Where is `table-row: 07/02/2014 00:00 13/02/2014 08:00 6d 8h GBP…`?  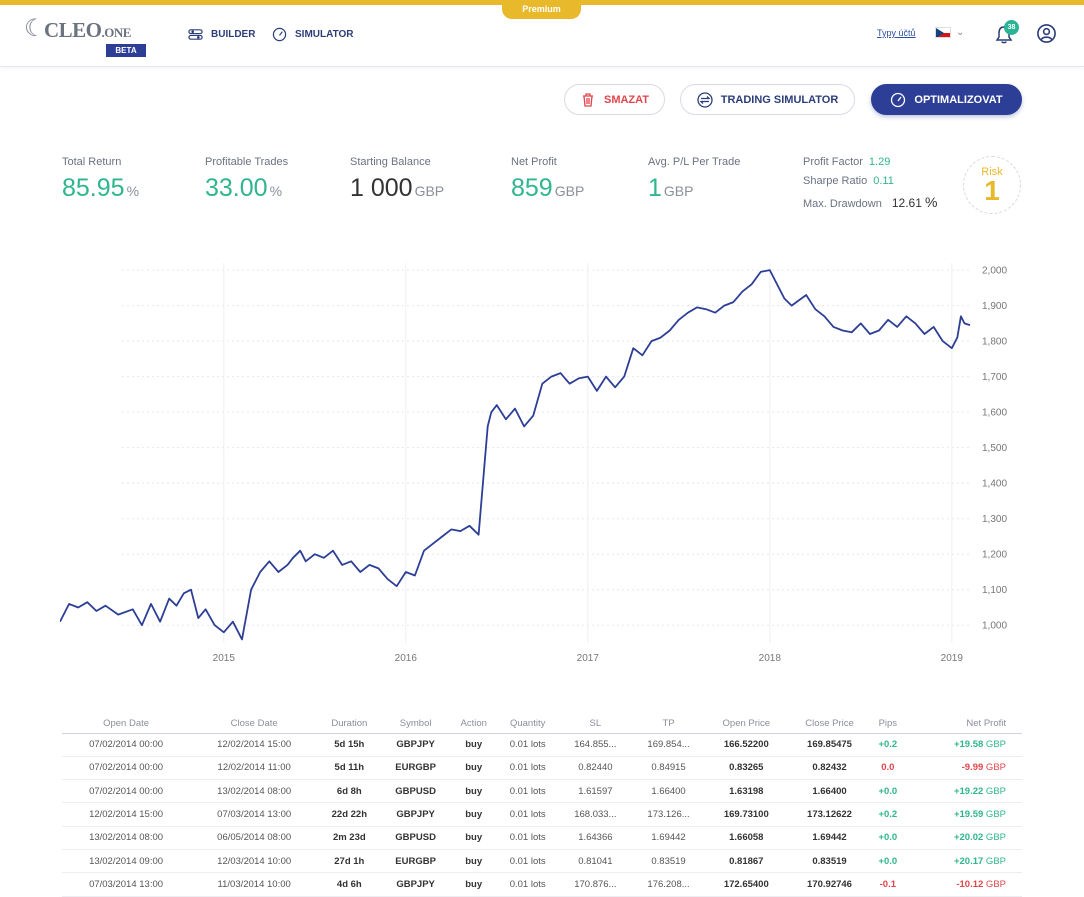
table-row: 07/02/2014 00:00 13/02/2014 08:00 6d 8h GBP… is located at coordinates (542, 791).